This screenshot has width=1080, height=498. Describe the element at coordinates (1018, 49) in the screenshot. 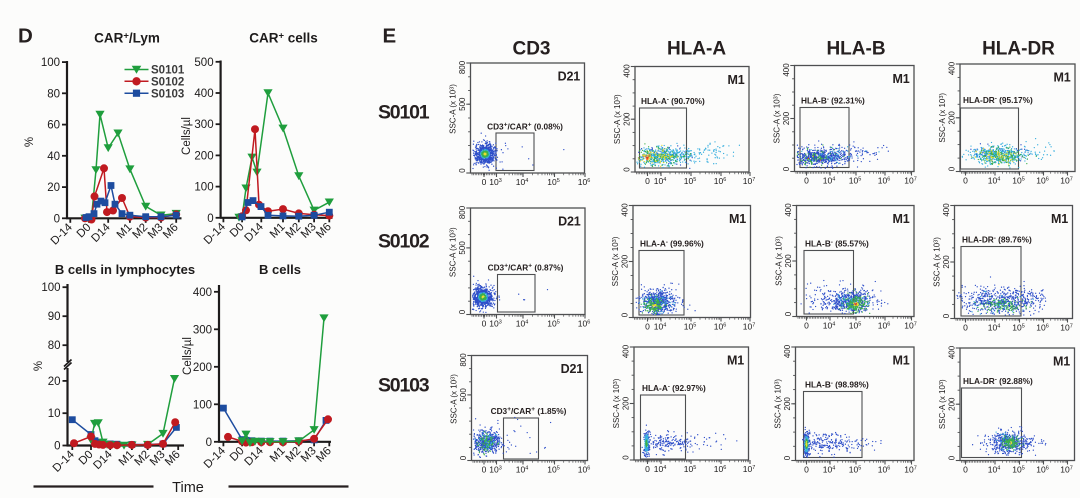

I see `svg-text: HLA-DR` at that location.